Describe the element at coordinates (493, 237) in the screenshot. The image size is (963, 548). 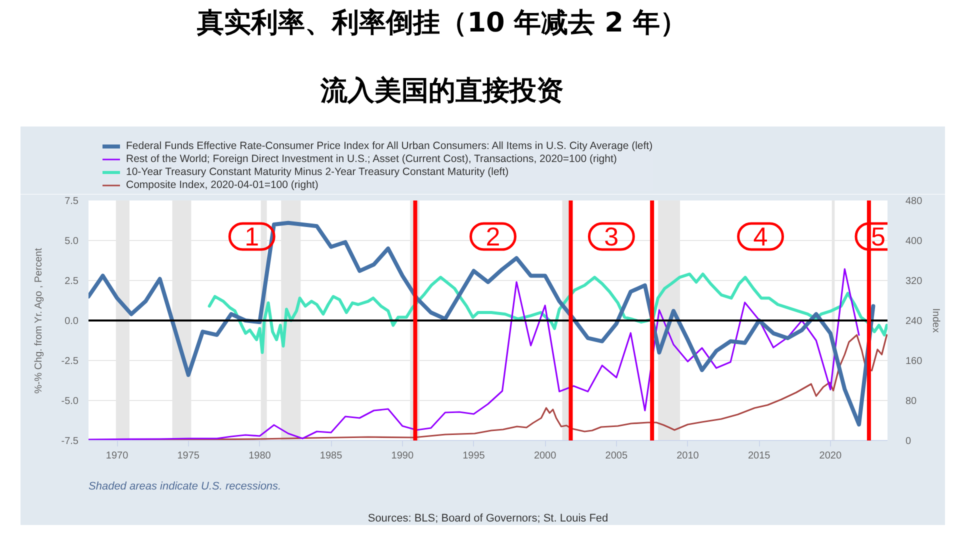
I see `annotation: 2` at that location.